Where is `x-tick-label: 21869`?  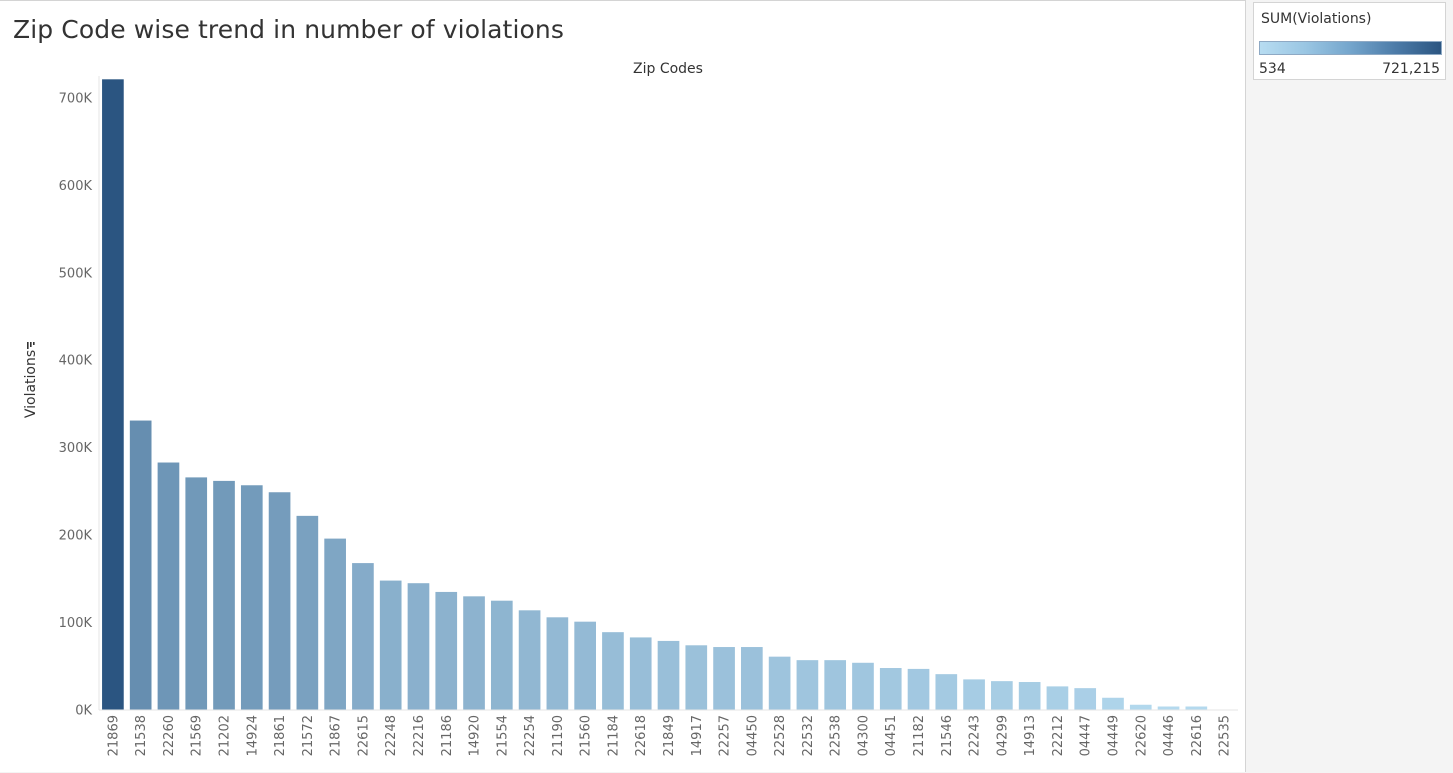 x-tick-label: 21869 is located at coordinates (113, 735).